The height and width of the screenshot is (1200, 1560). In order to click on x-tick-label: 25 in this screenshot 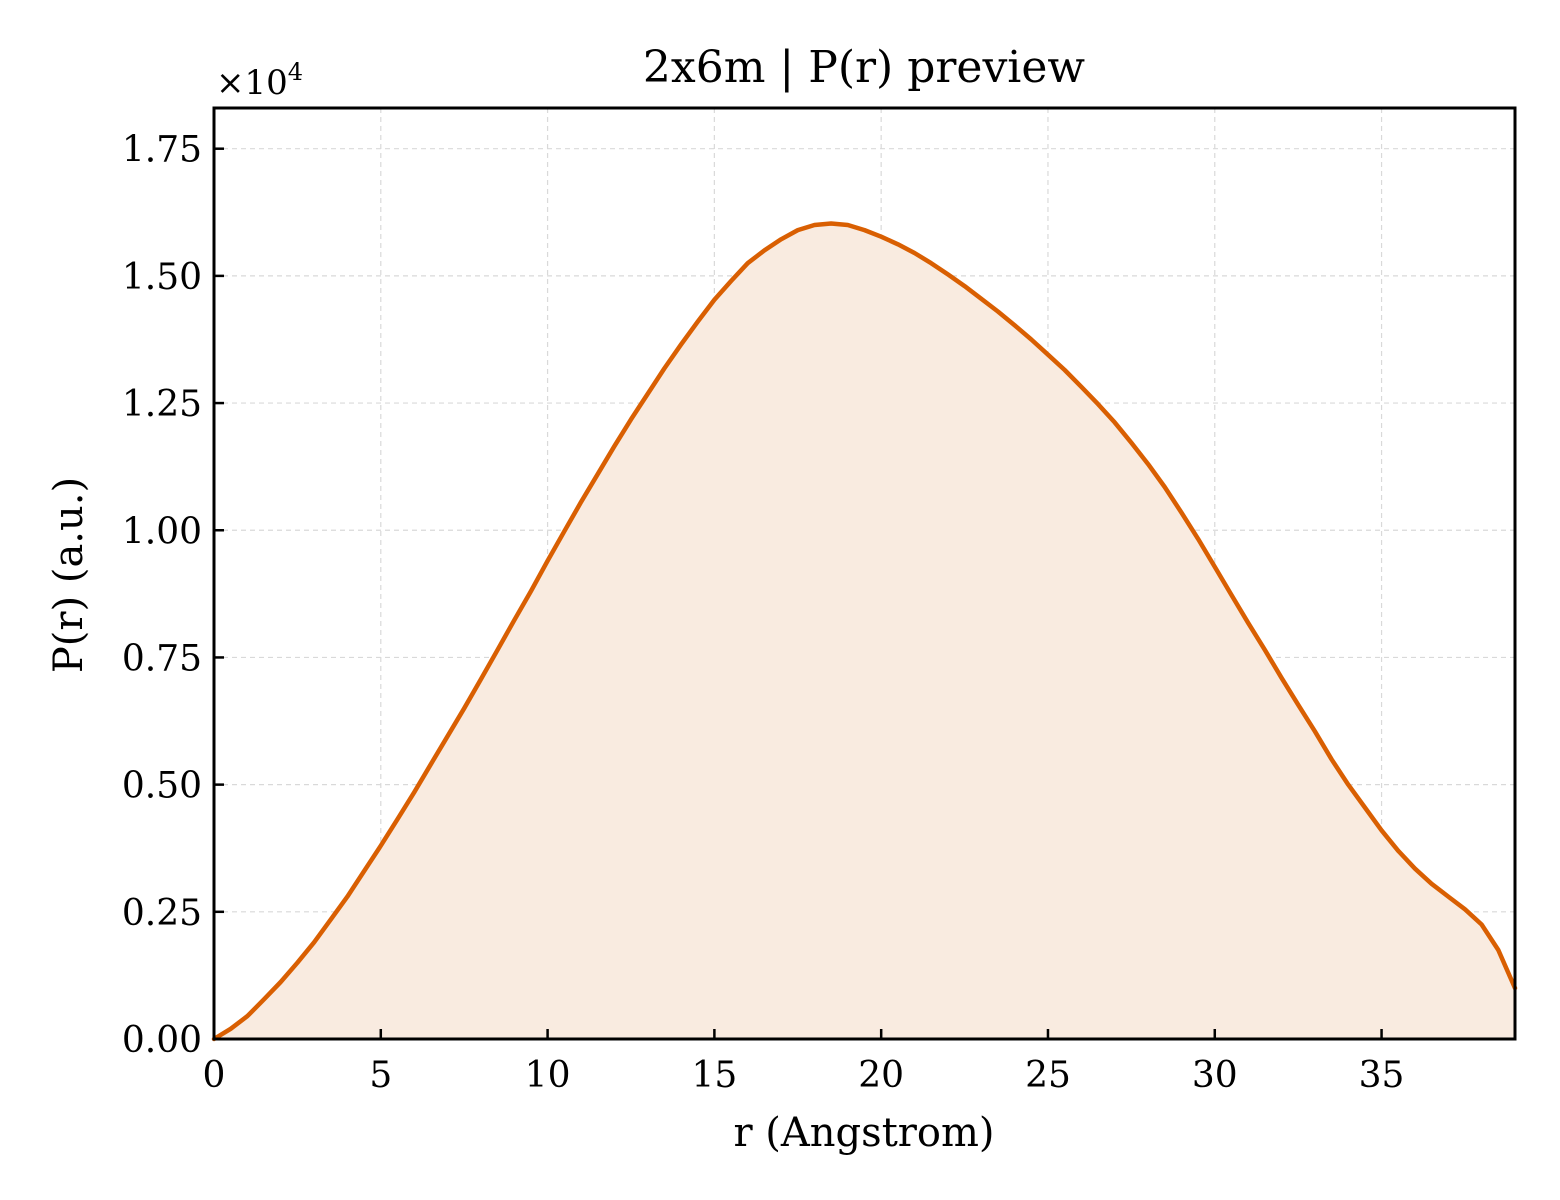, I will do `click(1048, 1075)`.